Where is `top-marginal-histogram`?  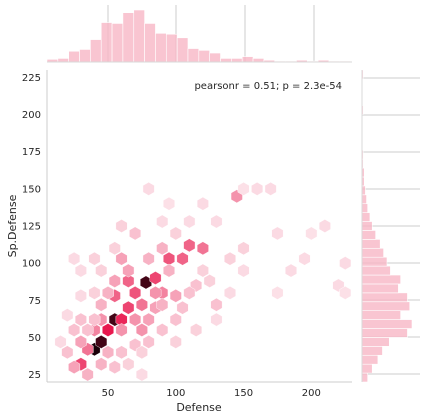 top-marginal-histogram is located at coordinates (199, 34).